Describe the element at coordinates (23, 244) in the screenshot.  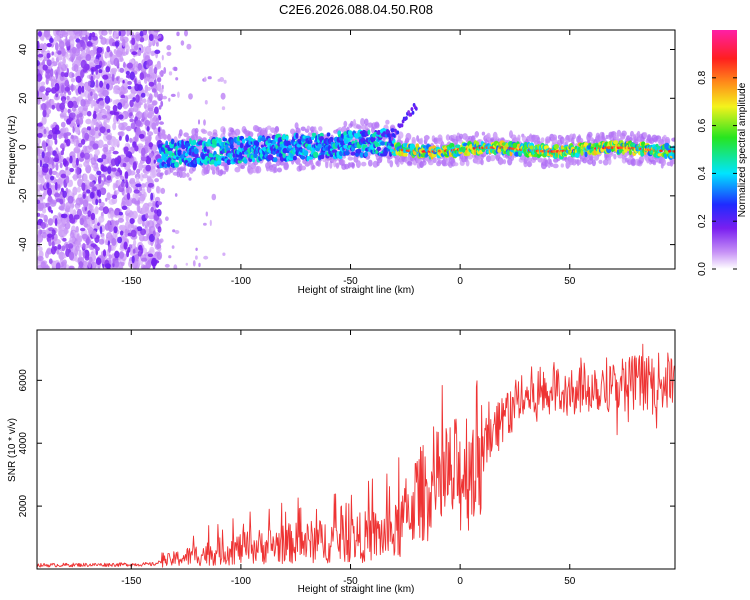
I see `y-tick-label: -40` at that location.